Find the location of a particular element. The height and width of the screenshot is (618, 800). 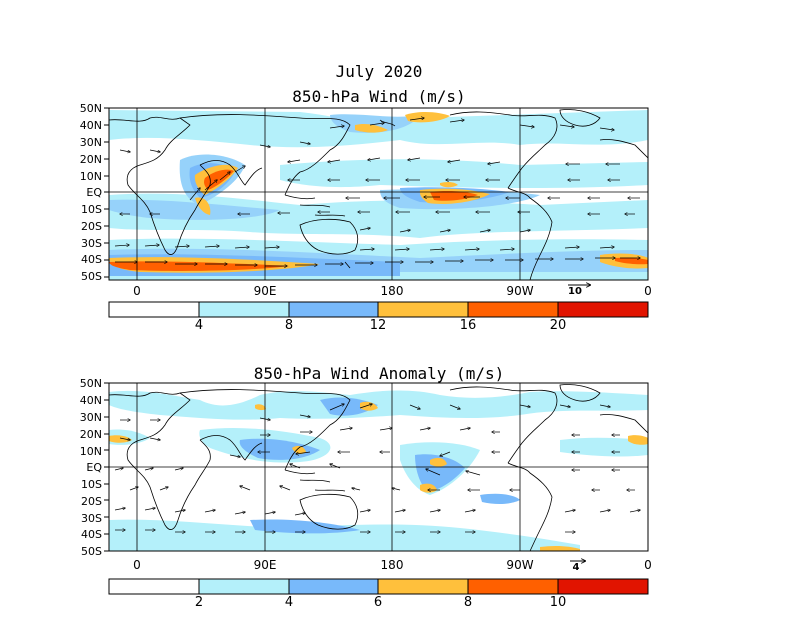

bottom-panel-title: 850-hPa Wind Anomaly (m/s) is located at coordinates (379, 373).